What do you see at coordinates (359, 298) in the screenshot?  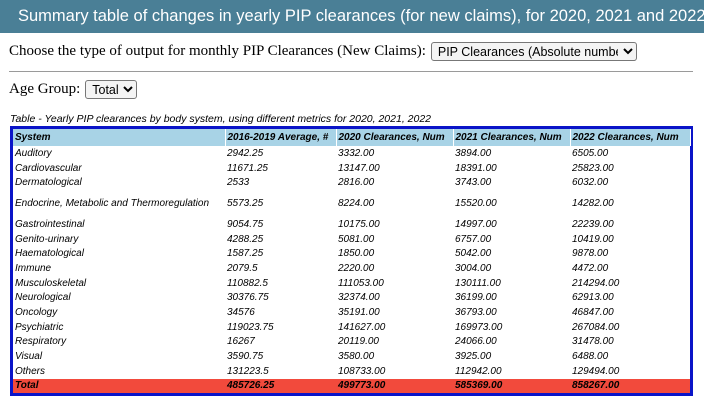 I see `cell-value: 32374.00` at bounding box center [359, 298].